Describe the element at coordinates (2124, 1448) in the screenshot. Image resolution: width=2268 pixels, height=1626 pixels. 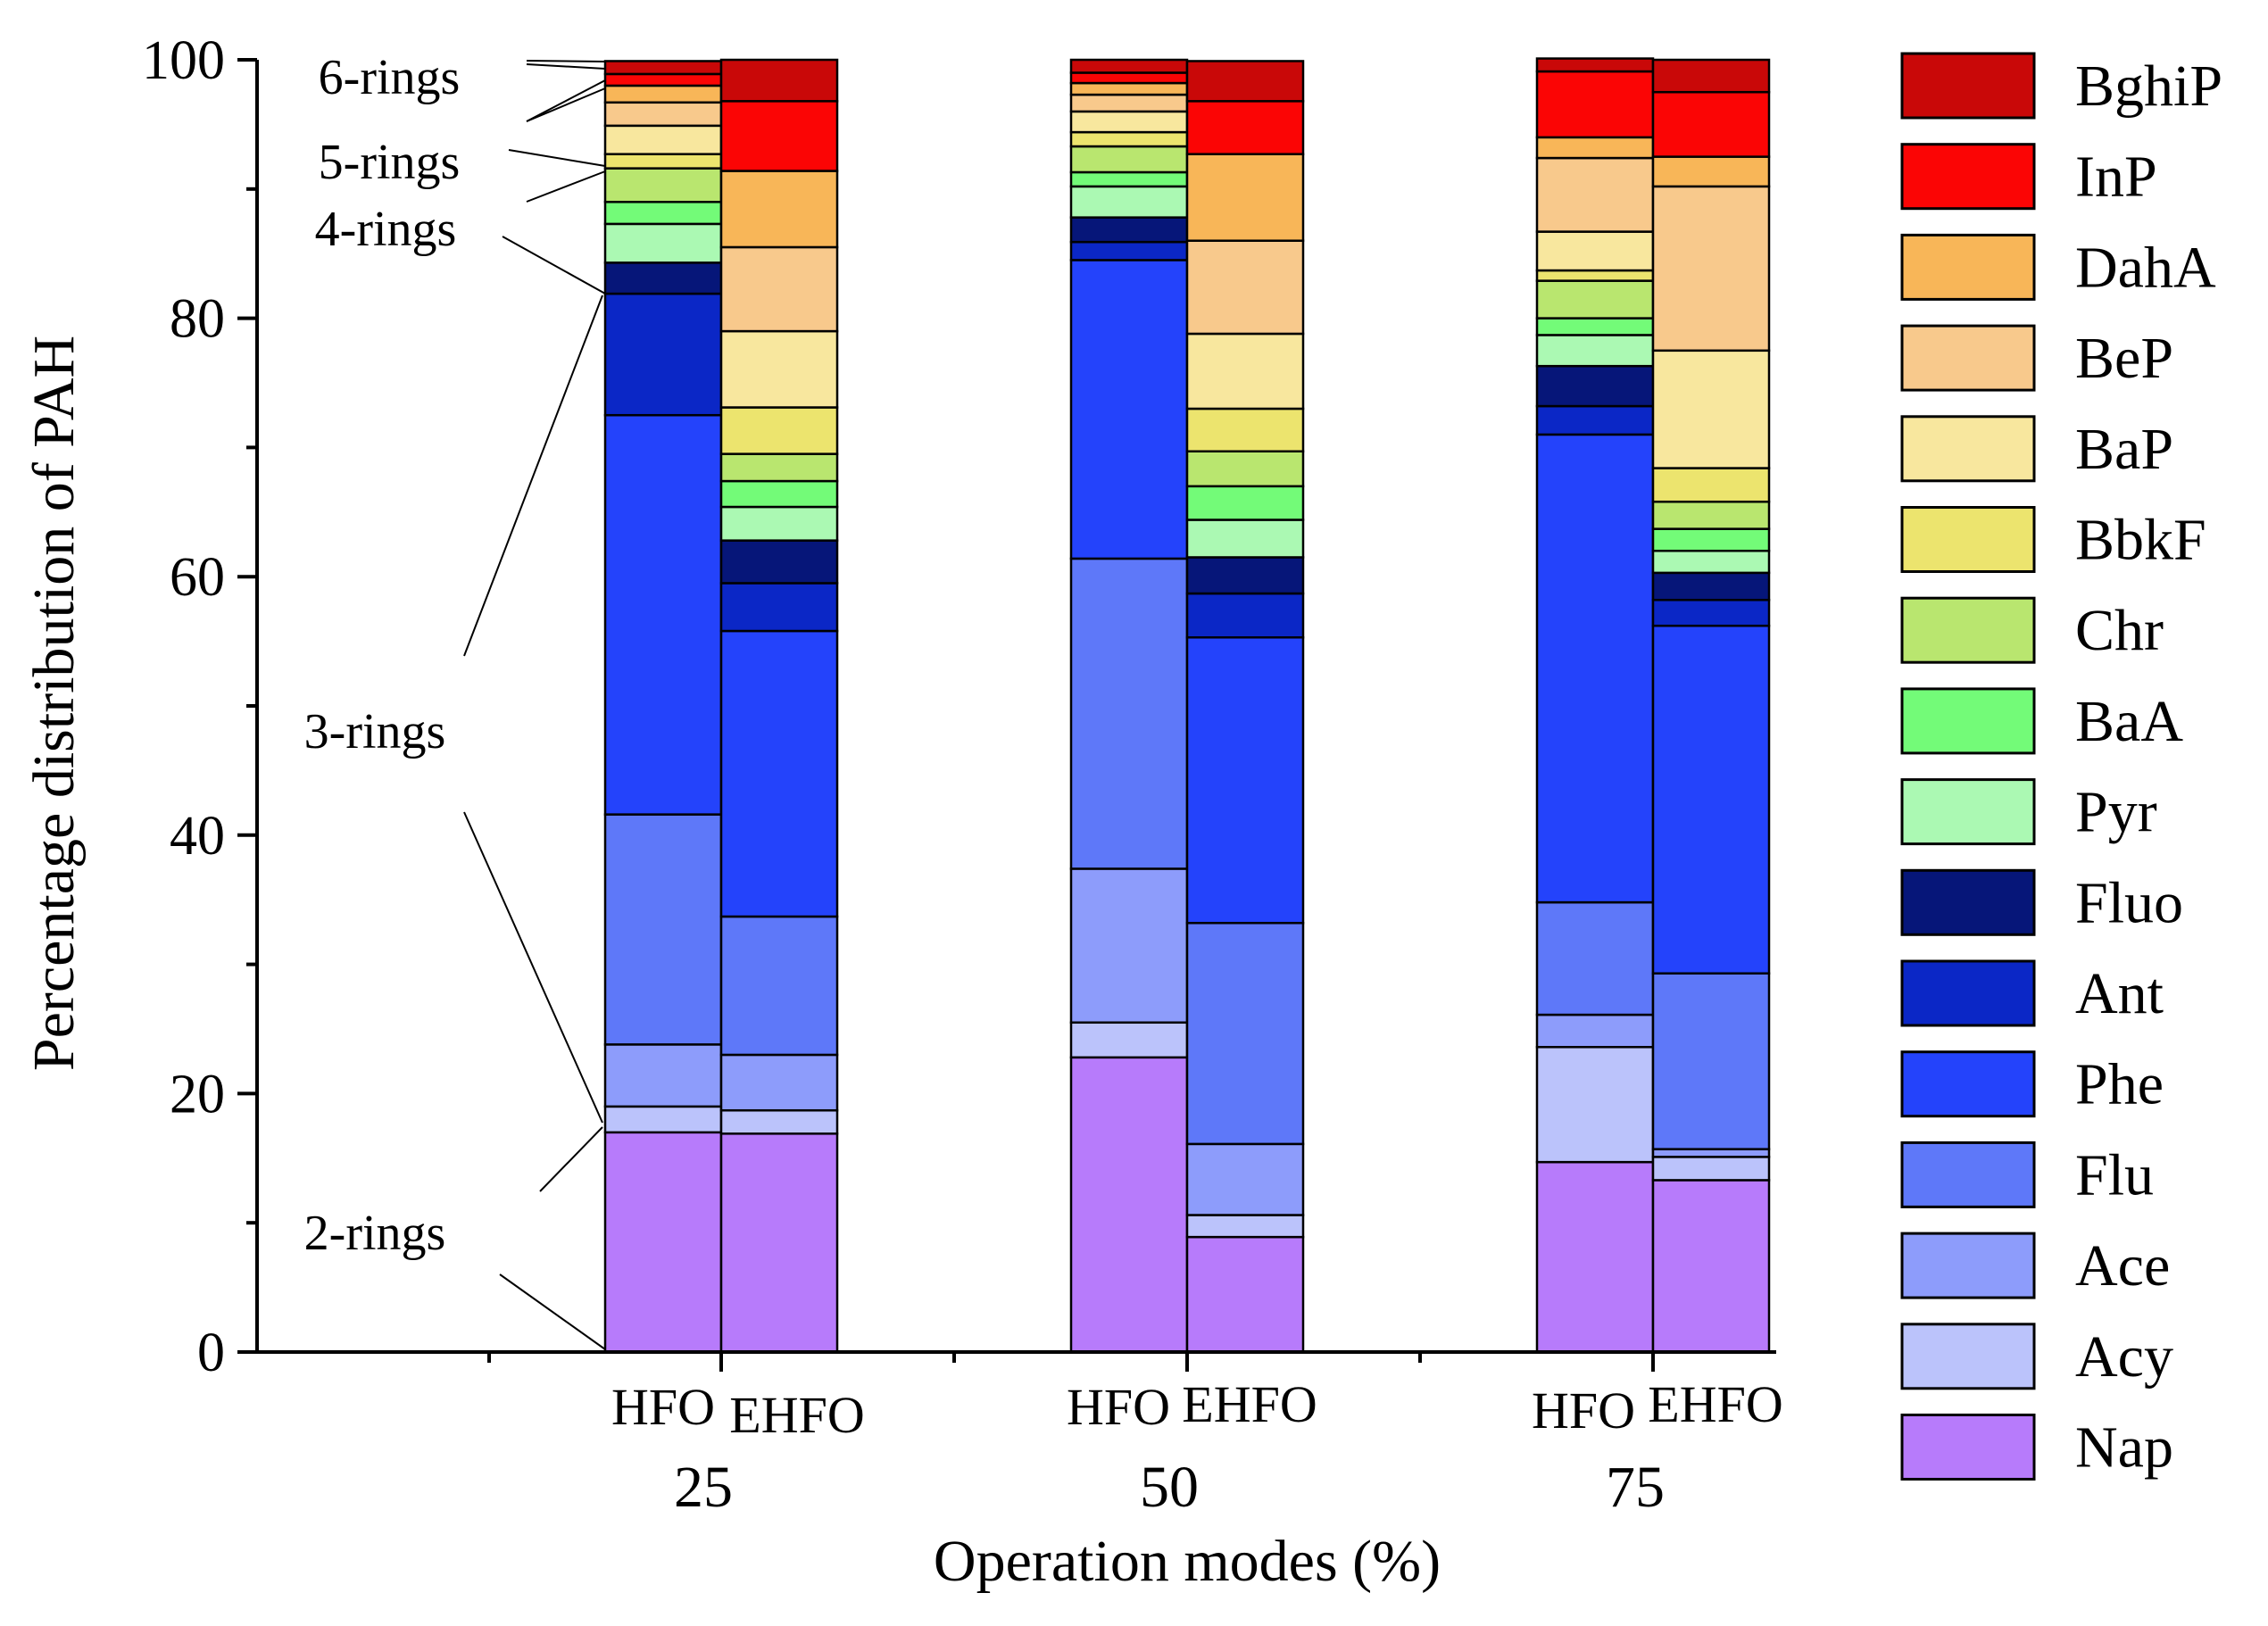
I see `legend-label-nap: Nap` at that location.